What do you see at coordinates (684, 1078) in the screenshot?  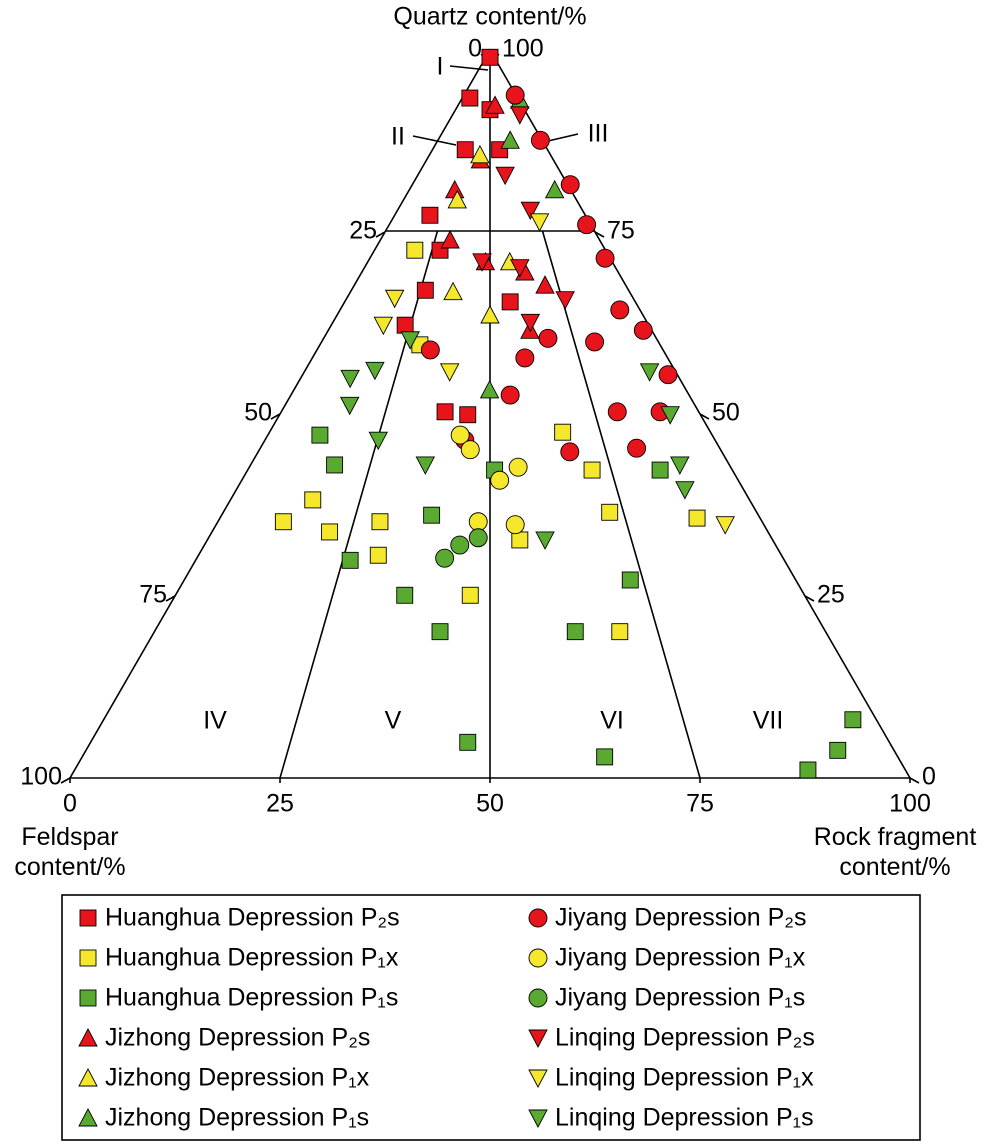 I see `legend-label: Linqing Depression P₁x` at bounding box center [684, 1078].